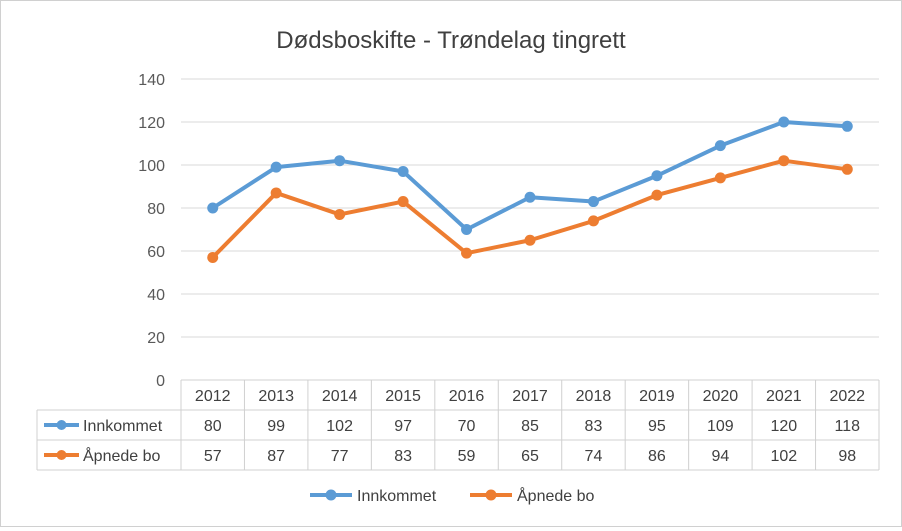  I want to click on x-tick-label: 2022, so click(847, 396).